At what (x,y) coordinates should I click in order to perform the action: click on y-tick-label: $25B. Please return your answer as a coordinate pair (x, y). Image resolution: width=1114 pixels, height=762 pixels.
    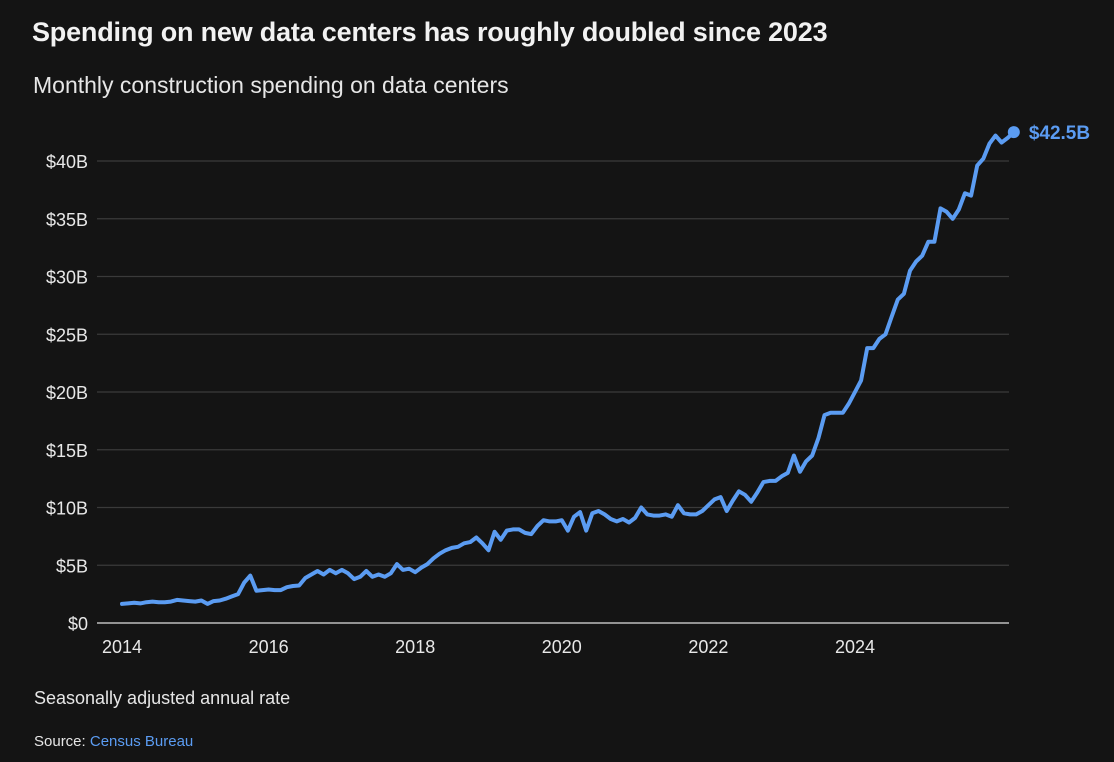
    Looking at the image, I should click on (67, 335).